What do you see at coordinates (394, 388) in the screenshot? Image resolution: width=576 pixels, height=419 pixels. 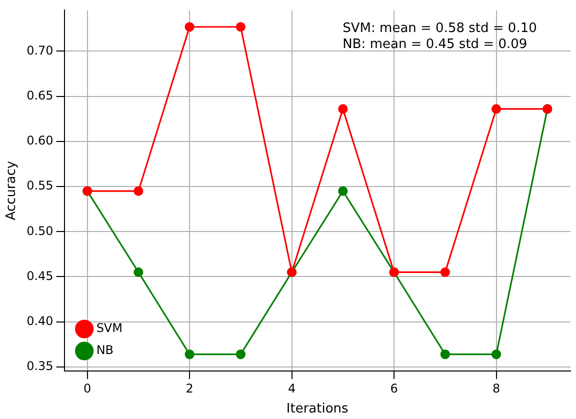 I see `x-tick-label: 6` at bounding box center [394, 388].